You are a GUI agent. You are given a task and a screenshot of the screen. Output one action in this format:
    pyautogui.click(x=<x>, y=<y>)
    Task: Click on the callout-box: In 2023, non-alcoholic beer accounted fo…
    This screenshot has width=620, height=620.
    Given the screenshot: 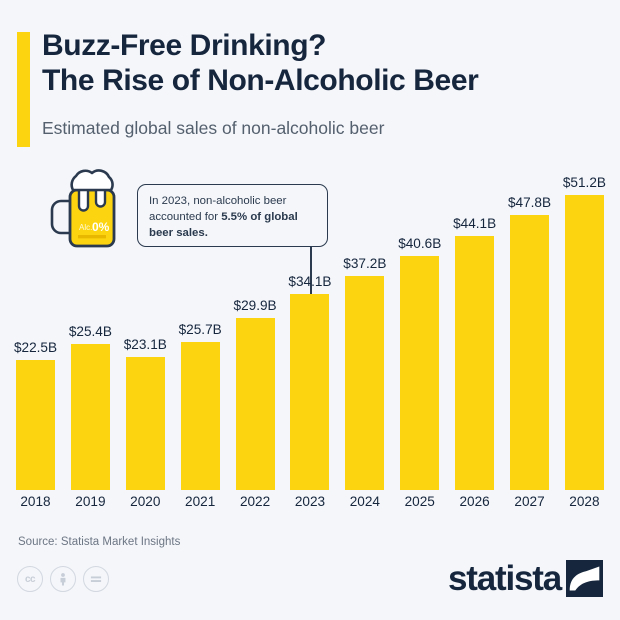 What is the action you would take?
    pyautogui.click(x=232, y=215)
    